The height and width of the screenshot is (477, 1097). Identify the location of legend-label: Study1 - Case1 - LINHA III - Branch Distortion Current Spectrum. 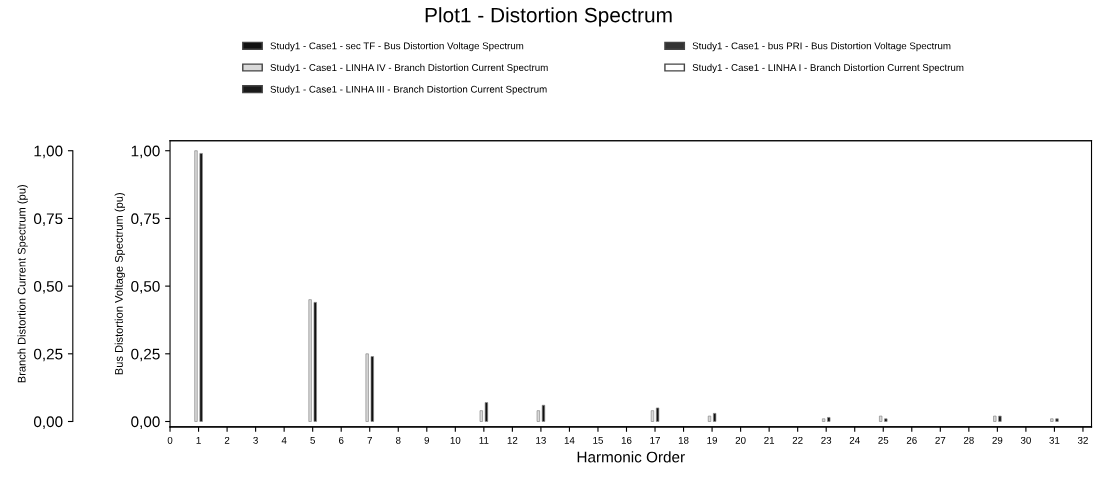
(408, 90).